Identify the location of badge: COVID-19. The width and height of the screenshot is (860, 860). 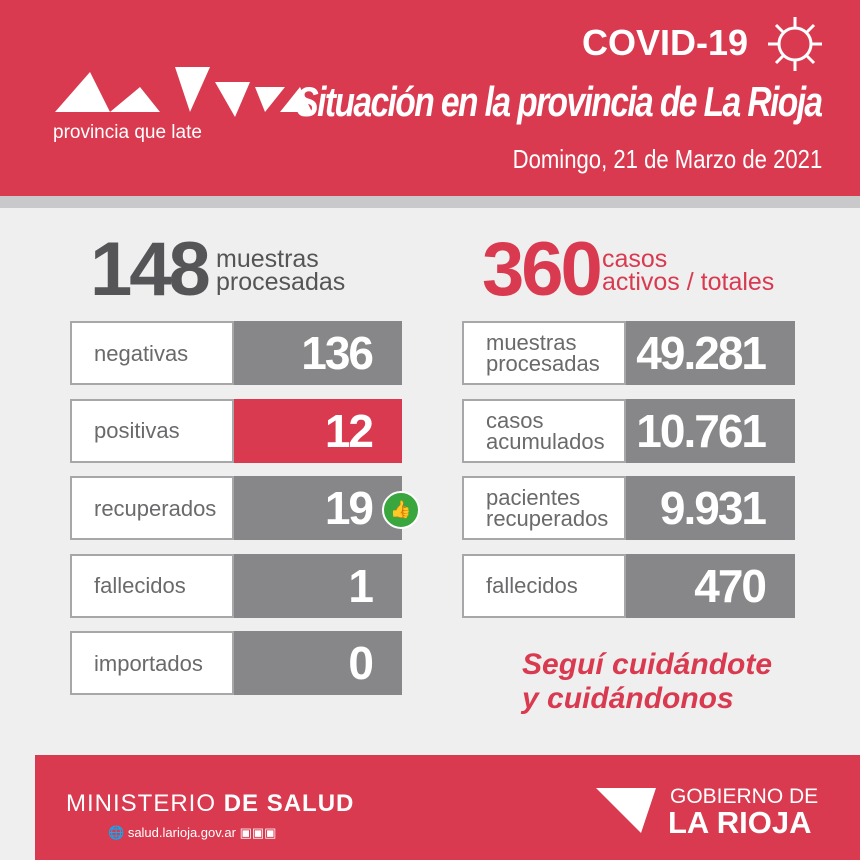
(664, 42).